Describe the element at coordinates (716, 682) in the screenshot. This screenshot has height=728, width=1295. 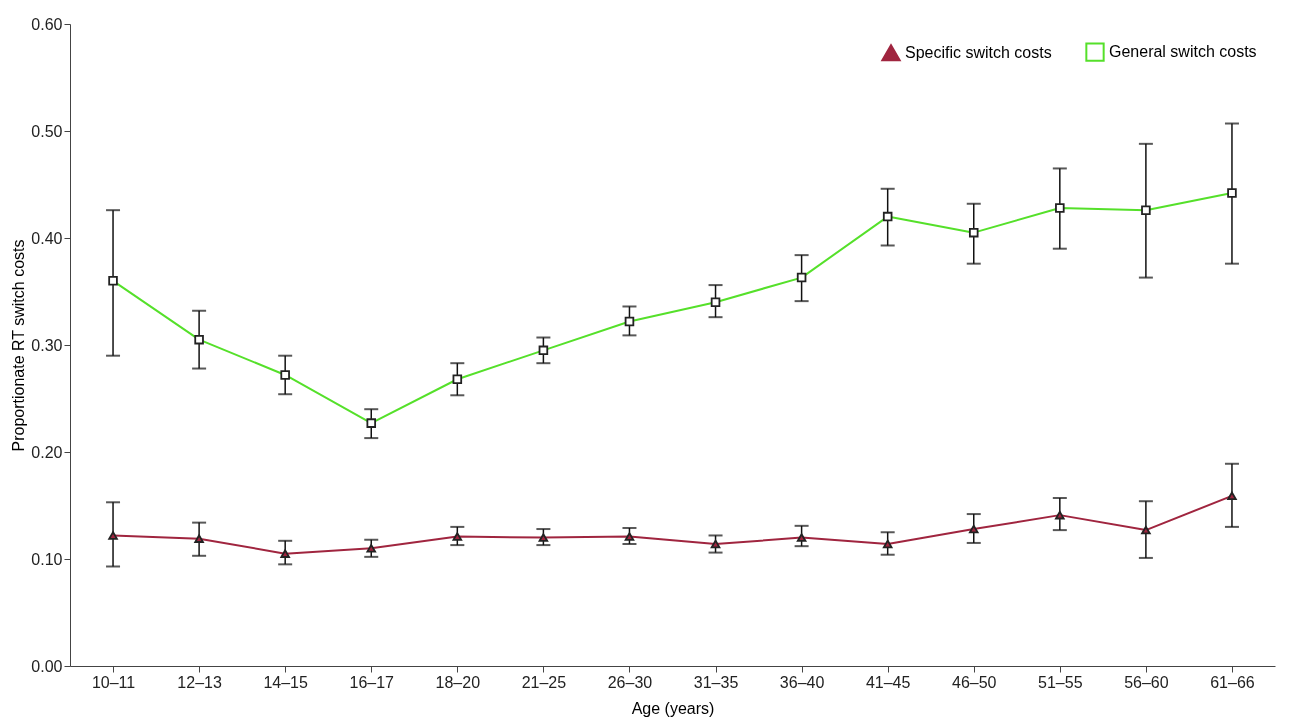
I see `x-tick-label: 31–35` at that location.